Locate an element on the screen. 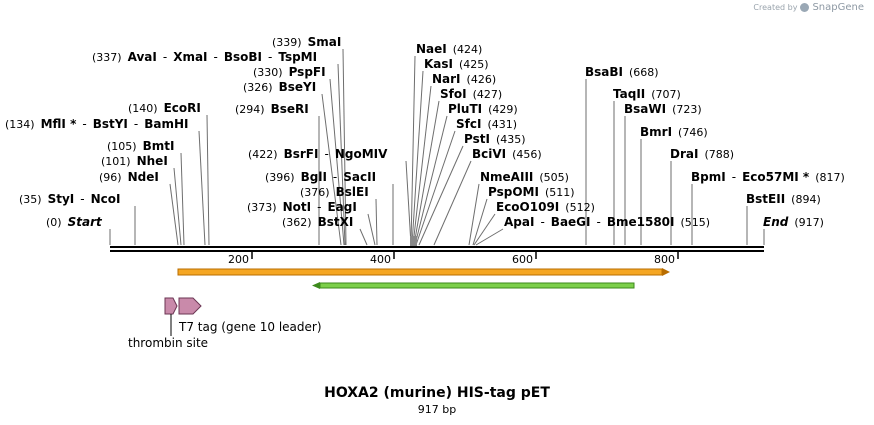 The width and height of the screenshot is (874, 425). row-bsrfi-leader is located at coordinates (408, 203).